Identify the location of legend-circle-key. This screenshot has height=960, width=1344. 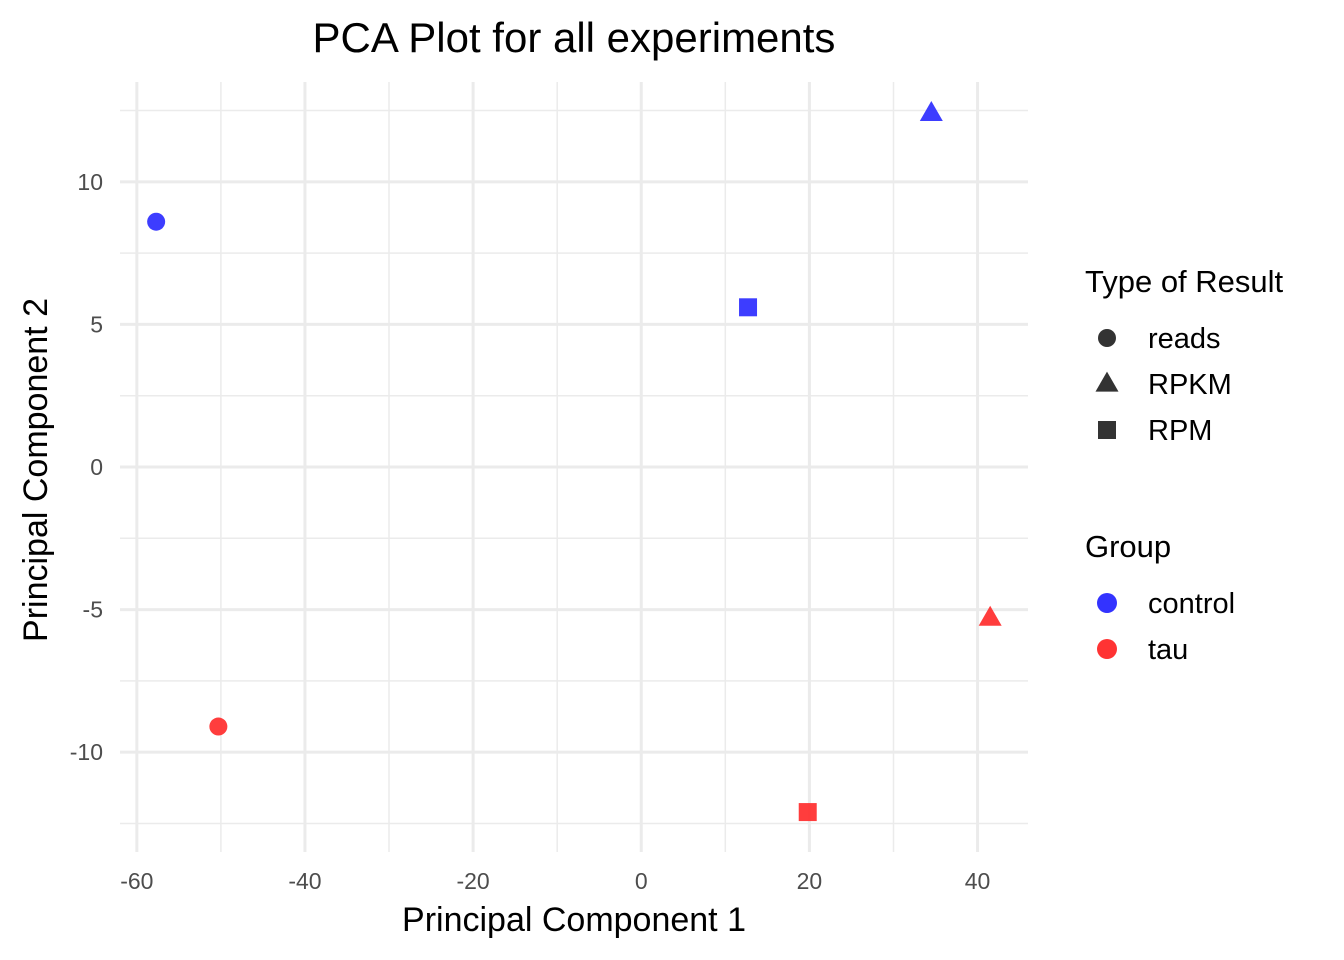
(1107, 338).